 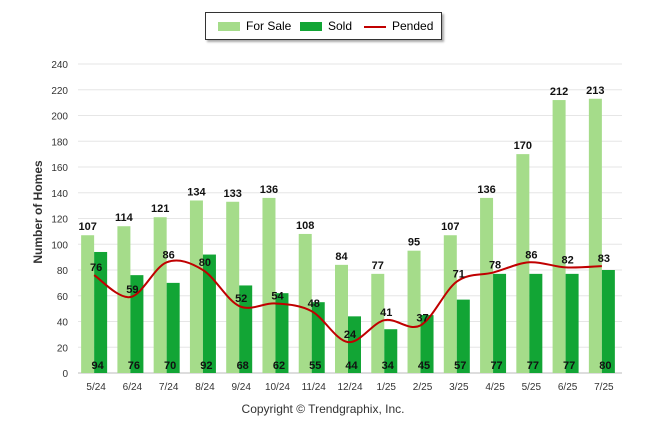 I want to click on y-tick-label: 220, so click(x=59, y=91).